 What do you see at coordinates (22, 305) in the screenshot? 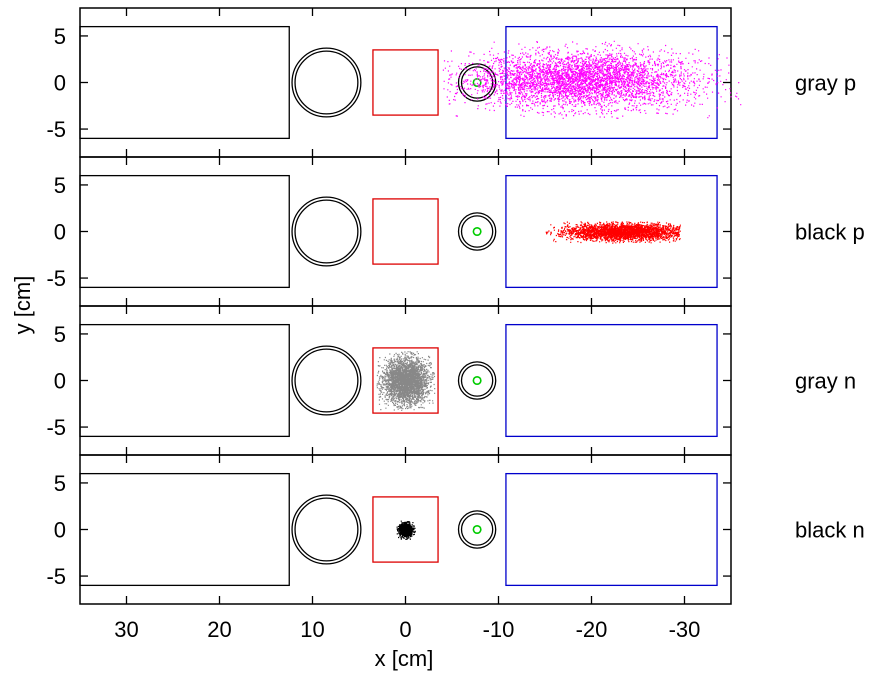
I see `y-axis-title: y [cm]` at bounding box center [22, 305].